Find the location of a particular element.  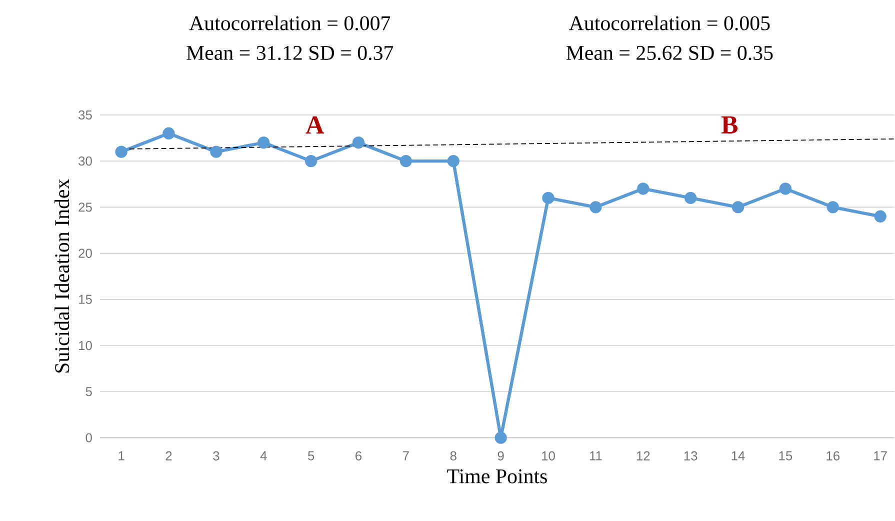

x-tick-label: 10 is located at coordinates (548, 456).